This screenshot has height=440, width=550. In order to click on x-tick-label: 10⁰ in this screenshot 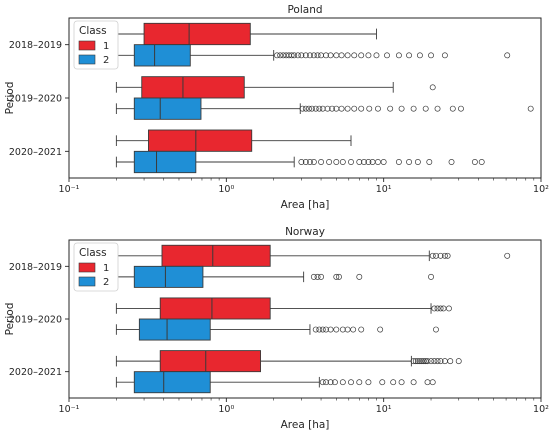, I will do `click(226, 409)`.